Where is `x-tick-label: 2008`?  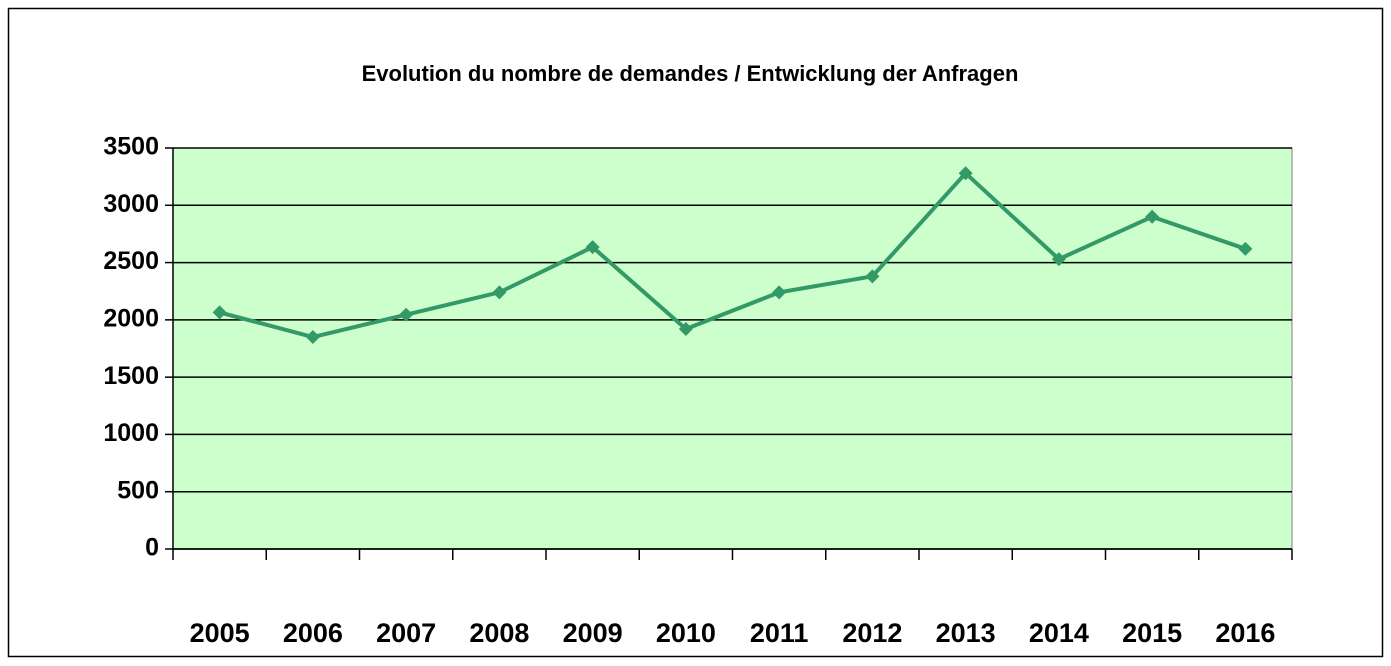 x-tick-label: 2008 is located at coordinates (499, 633).